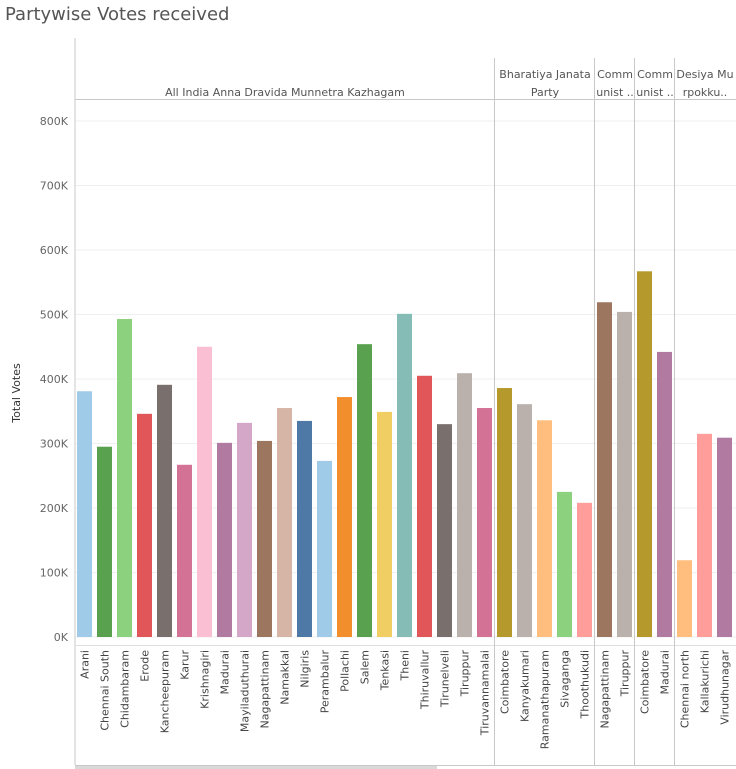 The height and width of the screenshot is (769, 736). I want to click on x-tick-label: Theni, so click(405, 666).